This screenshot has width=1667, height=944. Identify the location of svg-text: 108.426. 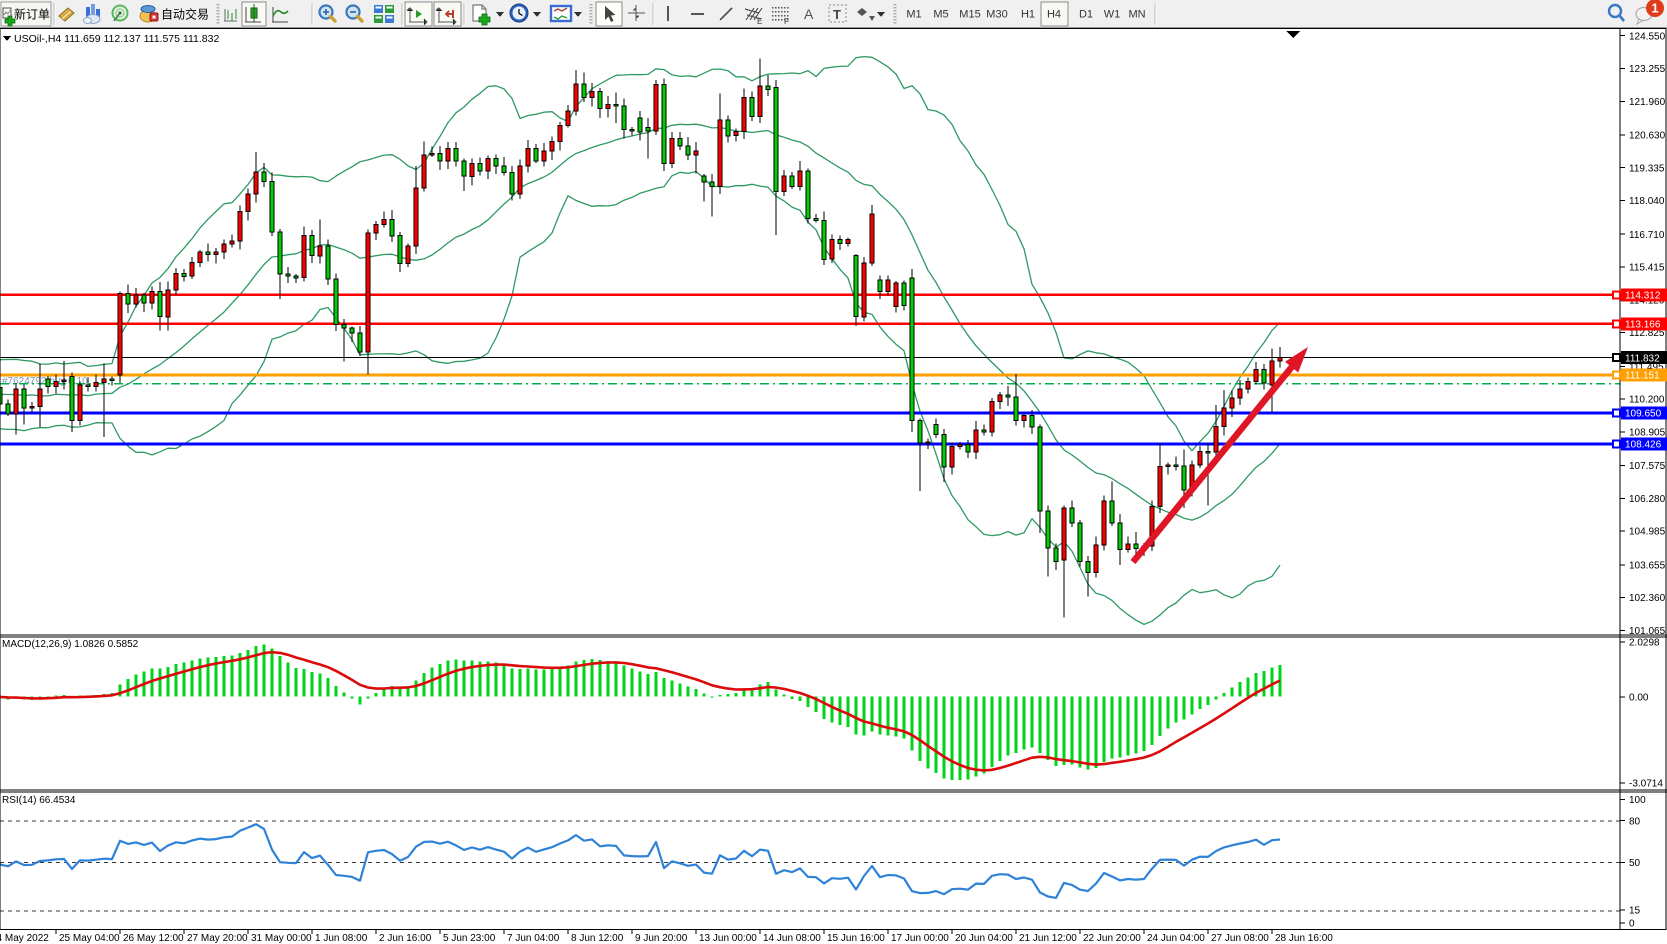
(1643, 445).